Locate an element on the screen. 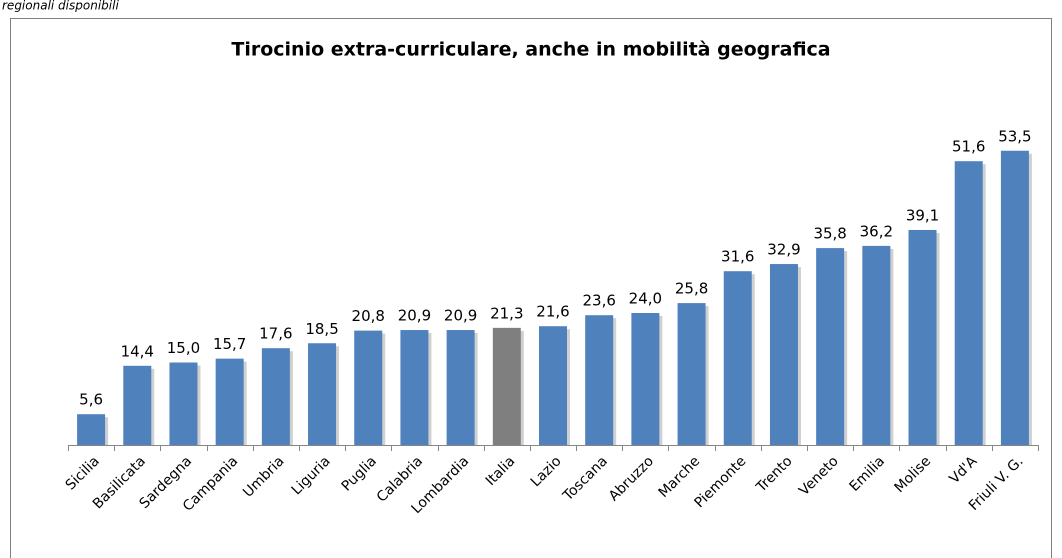 This screenshot has width=1062, height=558. data-label: 20,8 is located at coordinates (368, 316).